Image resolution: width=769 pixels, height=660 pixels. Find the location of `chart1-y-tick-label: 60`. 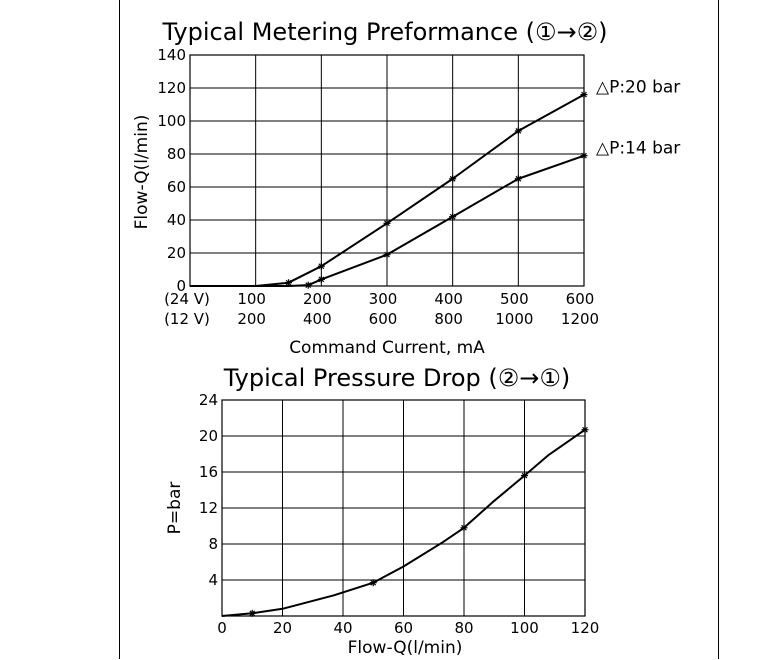

chart1-y-tick-label: 60 is located at coordinates (176, 187).